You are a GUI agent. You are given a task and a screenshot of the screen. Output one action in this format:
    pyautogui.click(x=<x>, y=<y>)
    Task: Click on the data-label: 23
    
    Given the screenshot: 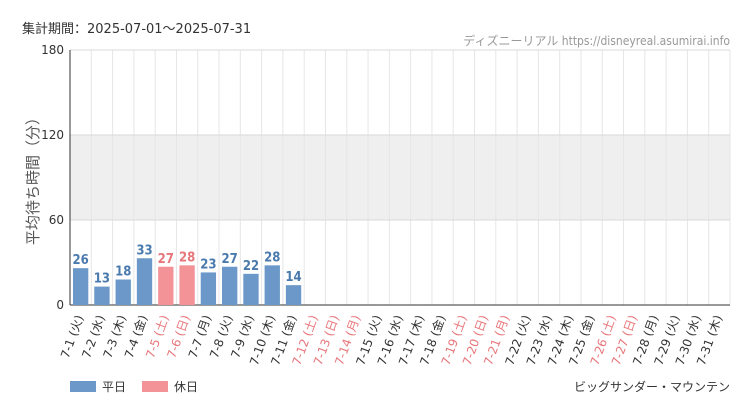 What is the action you would take?
    pyautogui.click(x=208, y=264)
    